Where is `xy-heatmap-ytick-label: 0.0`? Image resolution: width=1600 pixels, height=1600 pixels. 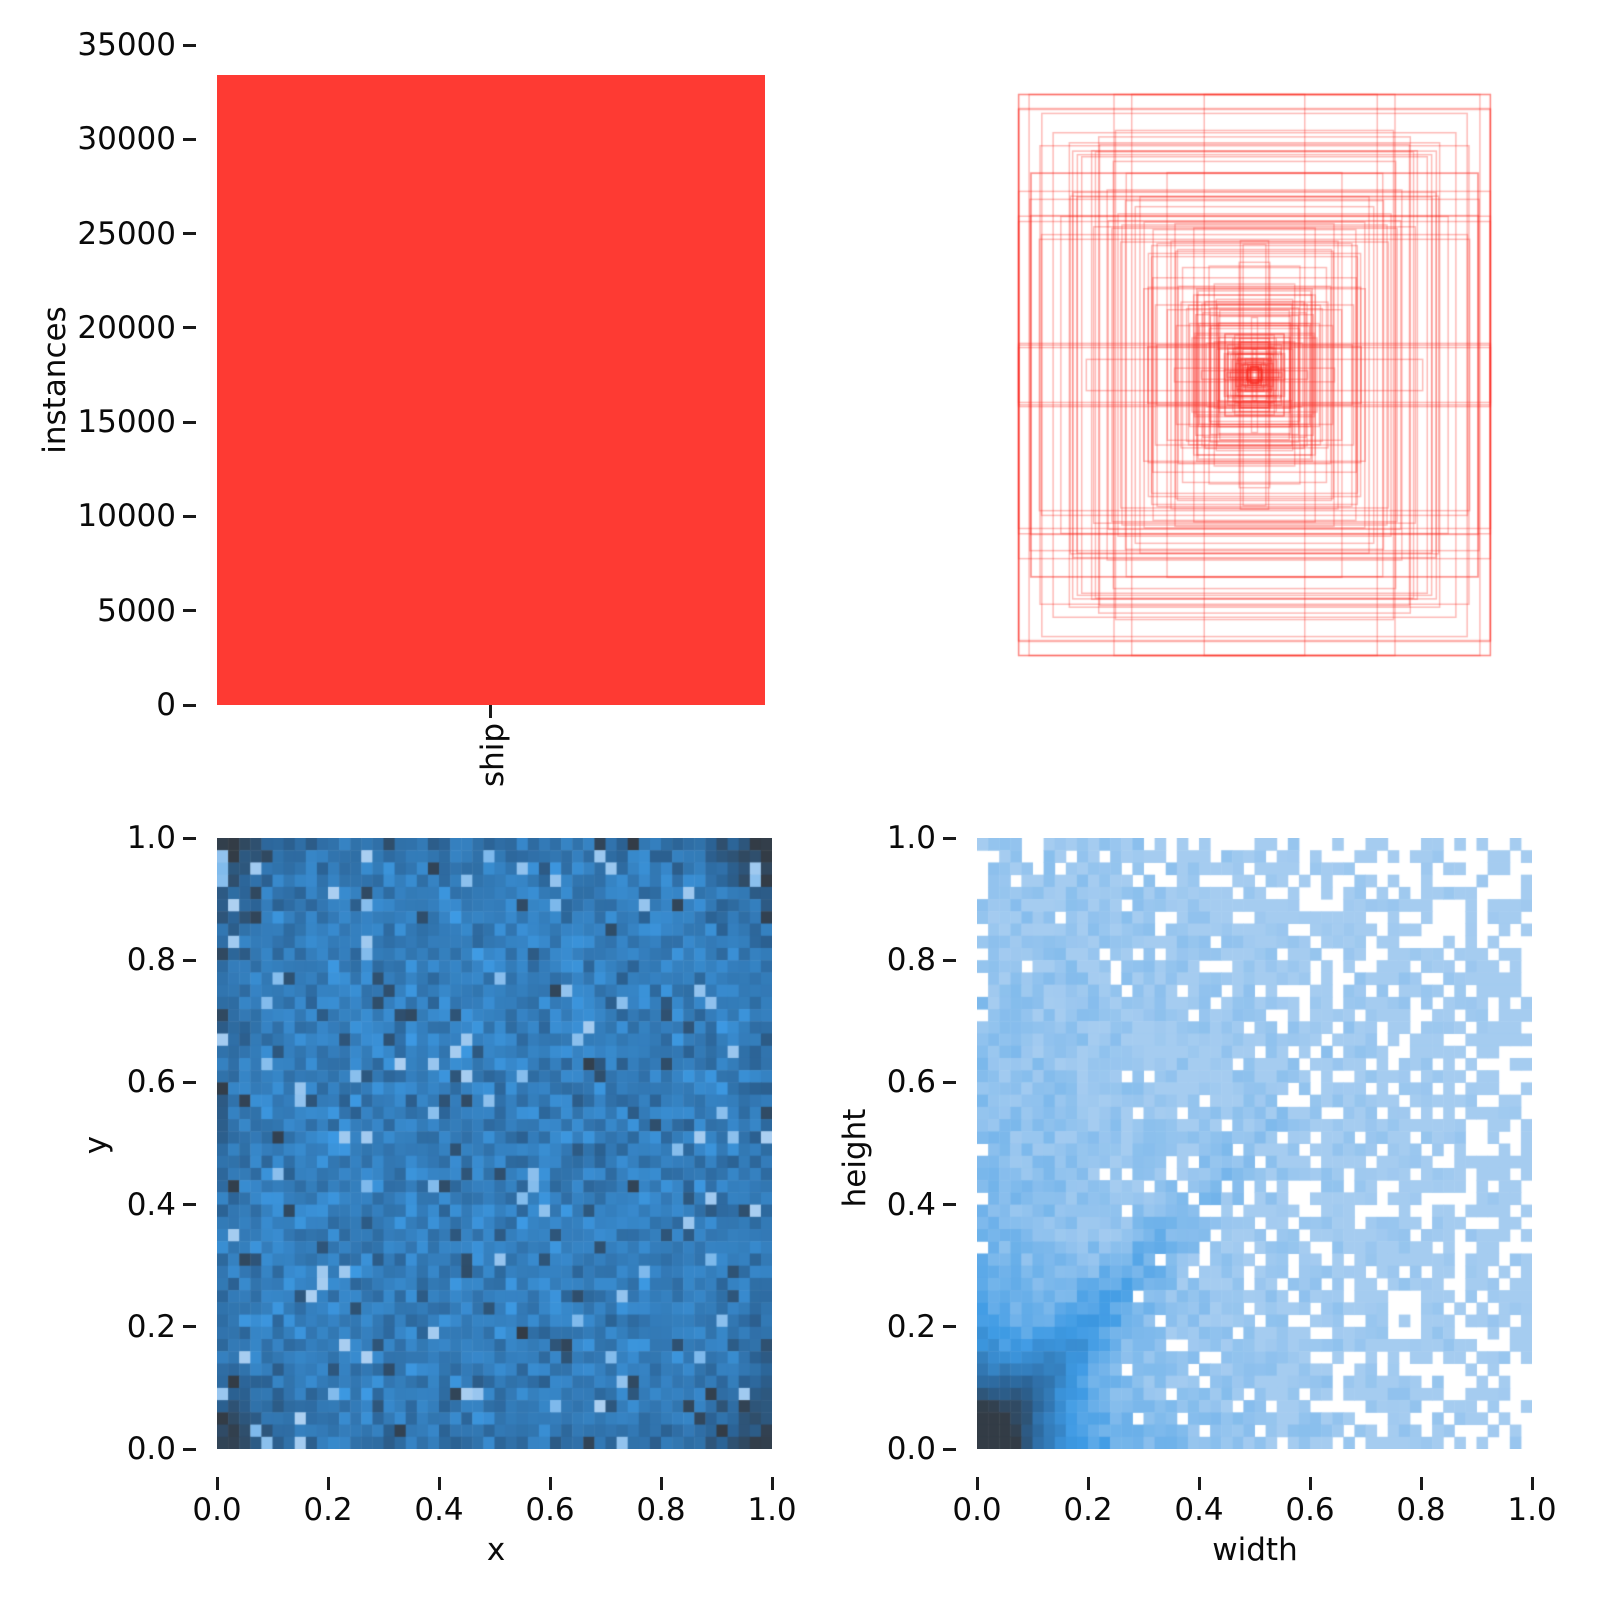
xy-heatmap-ytick-label: 0.0 is located at coordinates (151, 1449).